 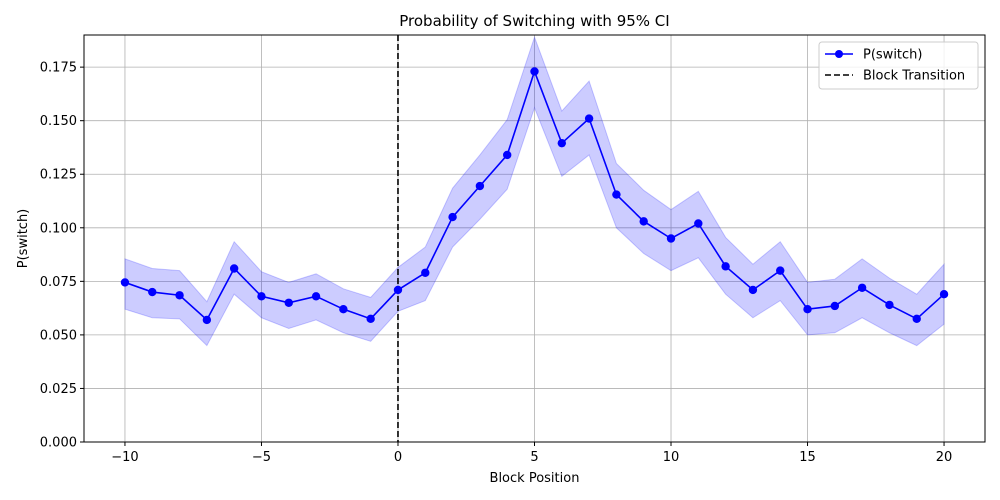 I want to click on legend-block-transition-label: Block Transition, so click(x=914, y=76).